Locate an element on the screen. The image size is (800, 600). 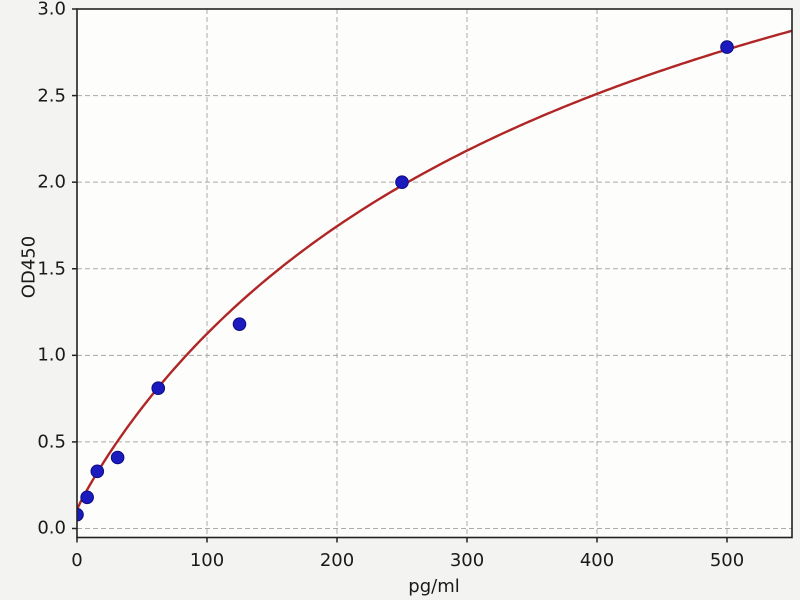
y-tick-label: 2.5 is located at coordinates (51, 96).